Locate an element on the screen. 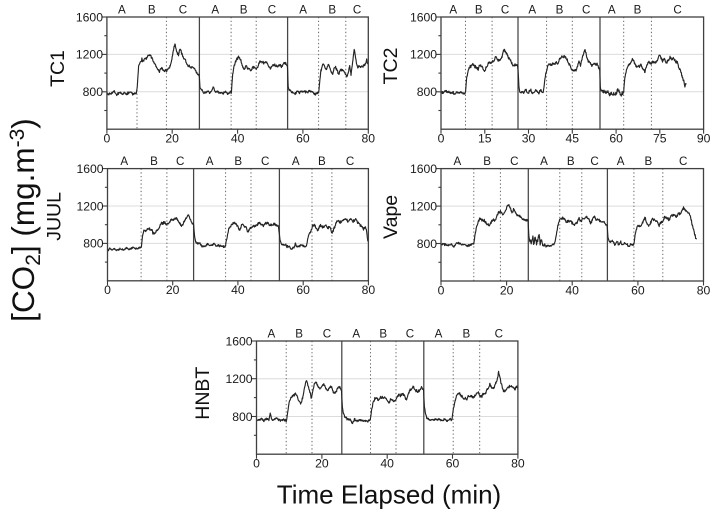 This screenshot has width=717, height=521. svg-text: TC2 is located at coordinates (391, 66).